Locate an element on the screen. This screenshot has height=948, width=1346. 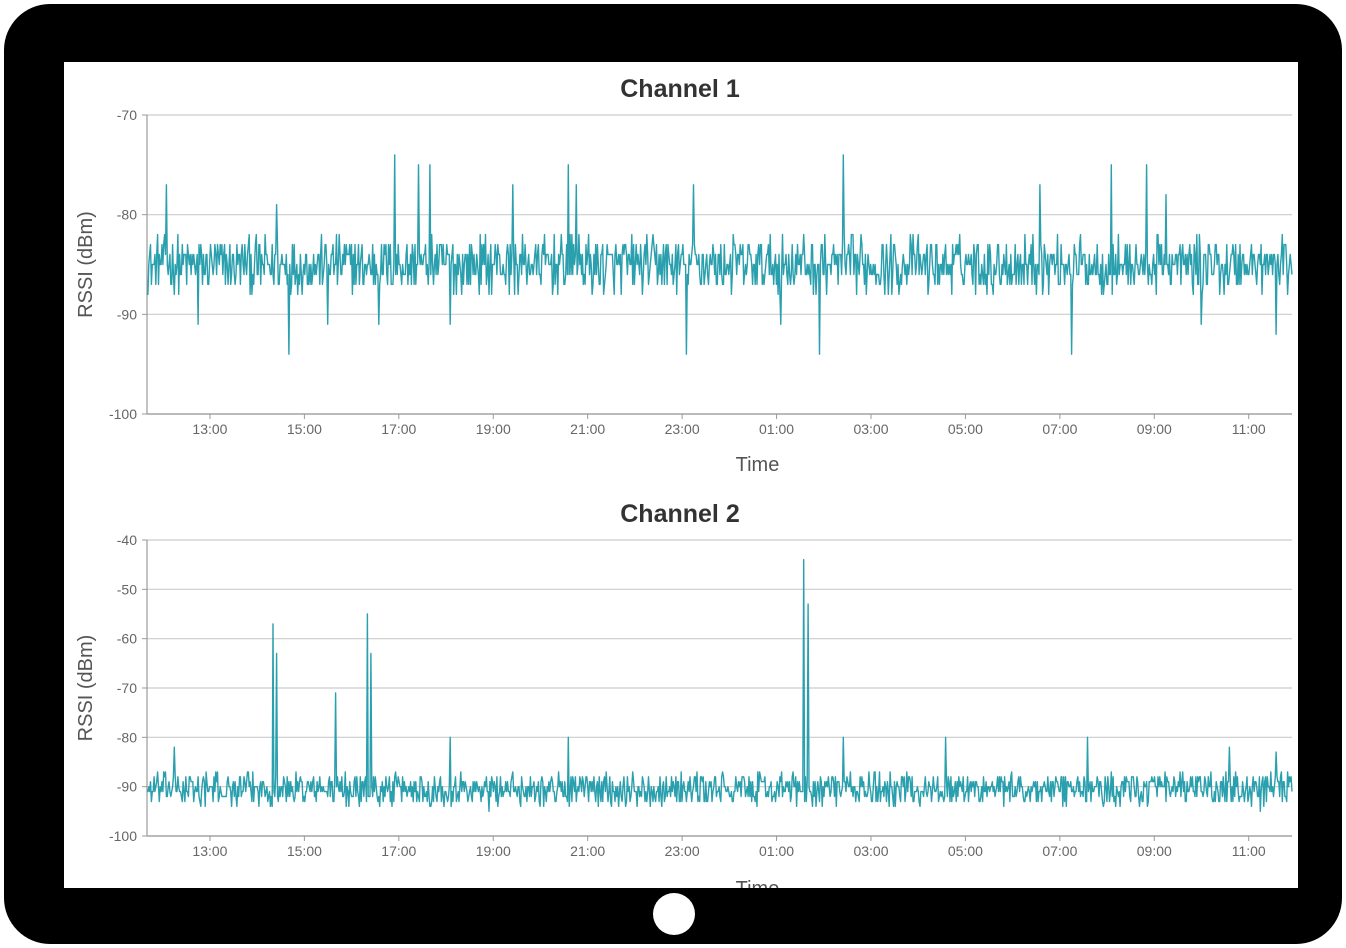
y-tick-label: -40 is located at coordinates (127, 540).